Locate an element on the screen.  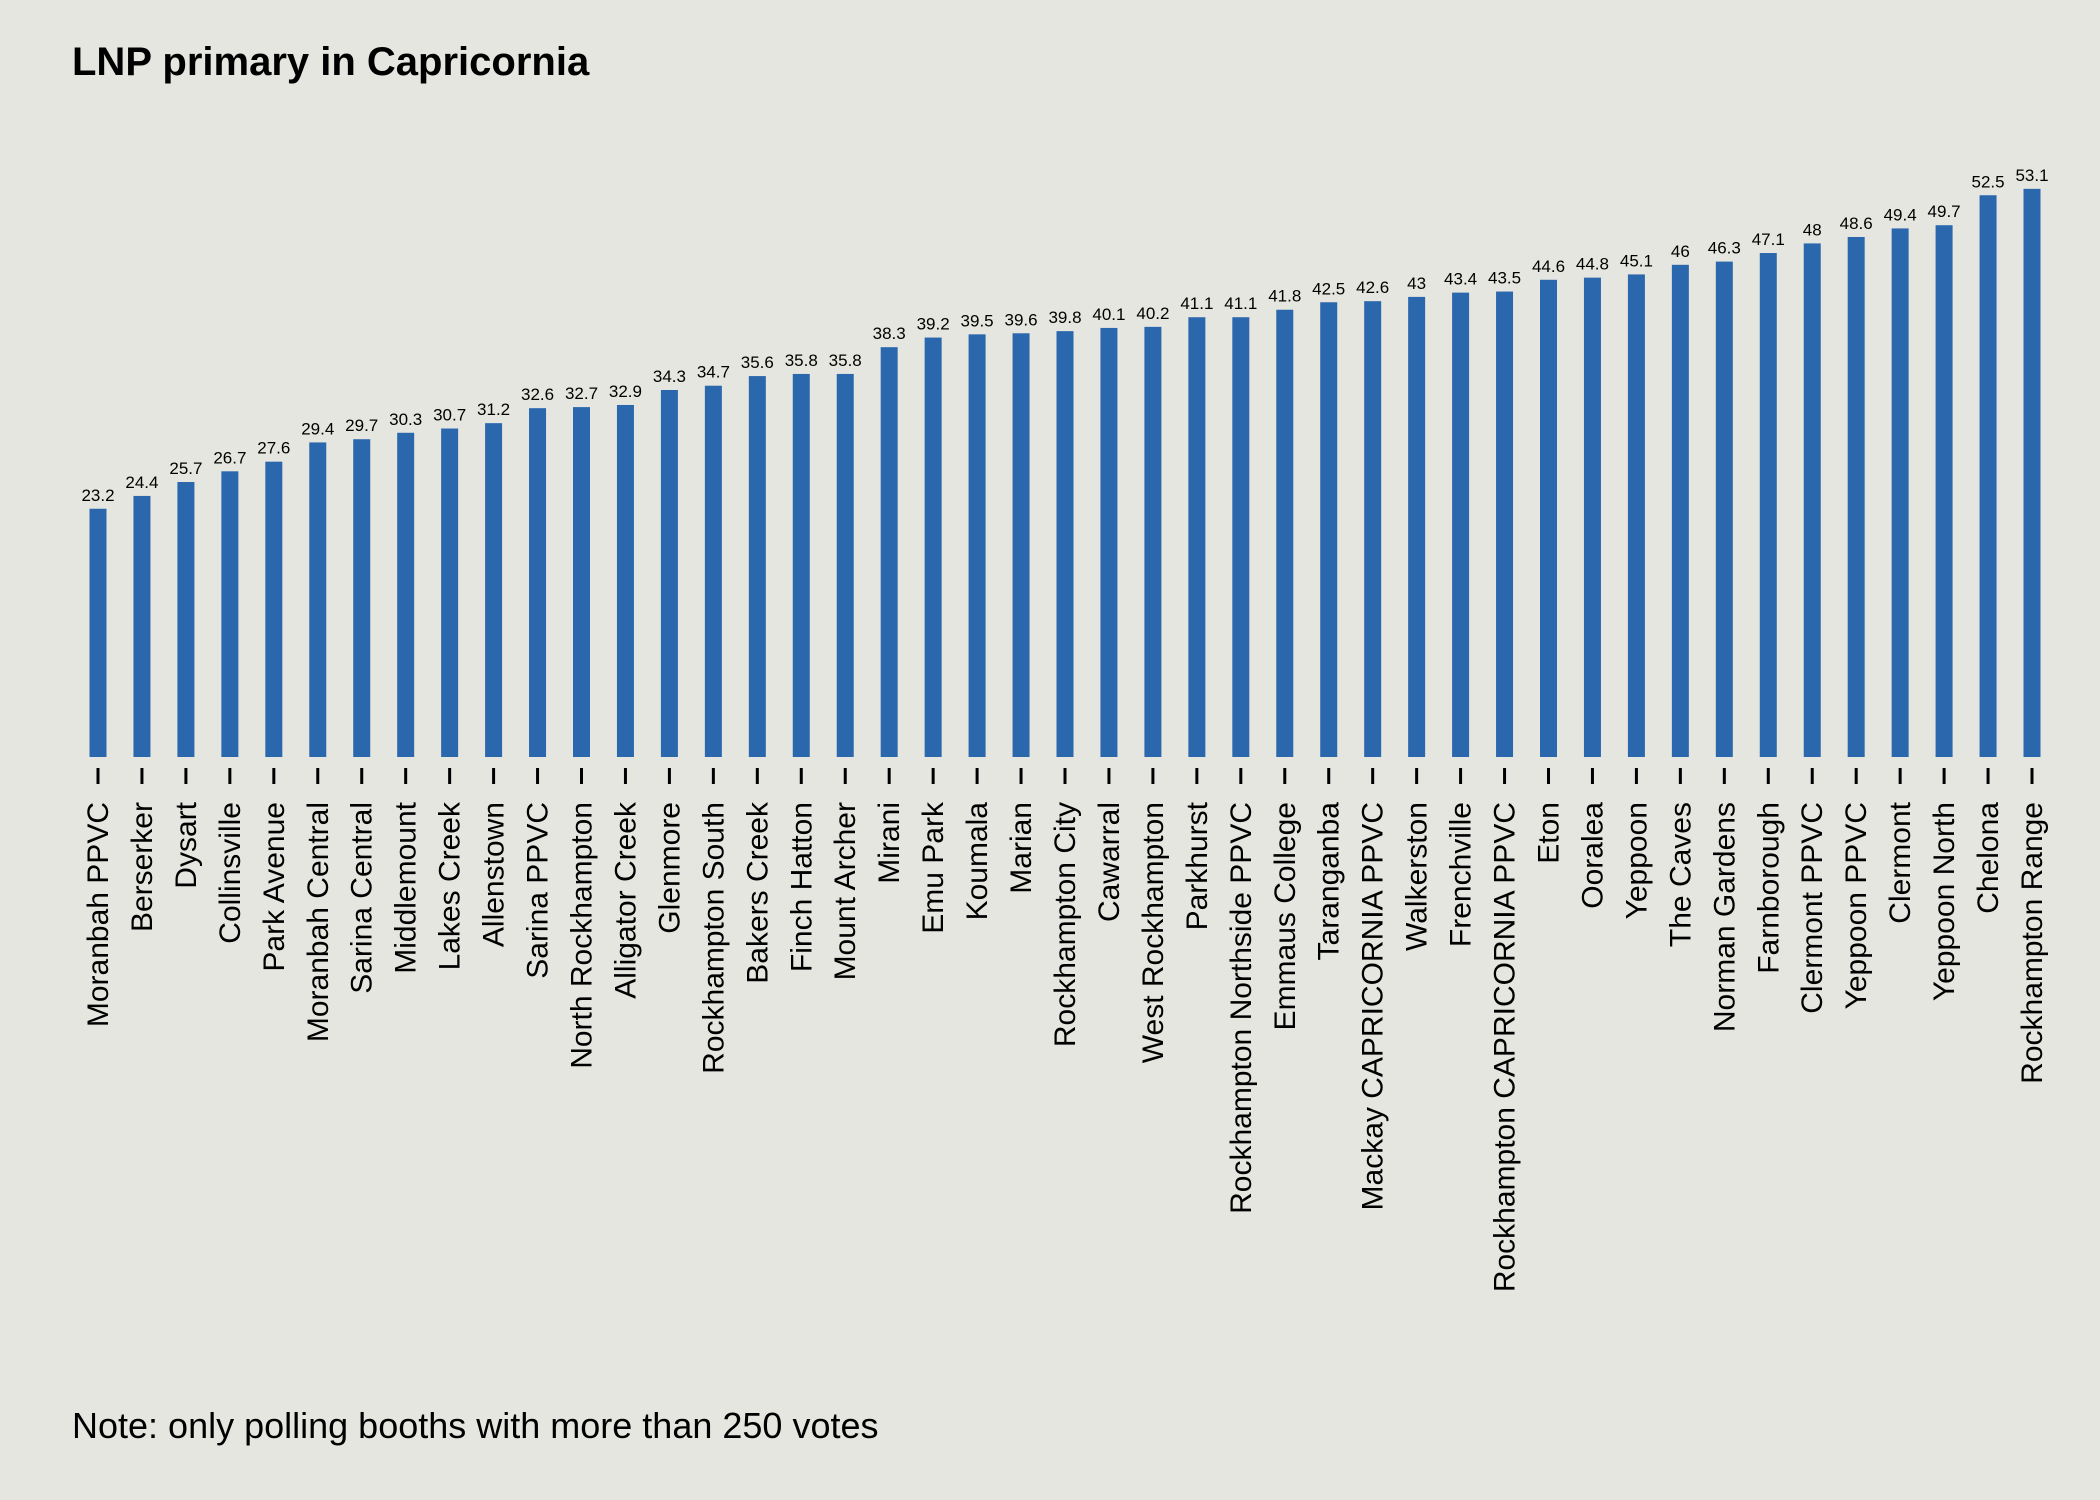
x-tick-label: Walkerston is located at coordinates (1417, 876).